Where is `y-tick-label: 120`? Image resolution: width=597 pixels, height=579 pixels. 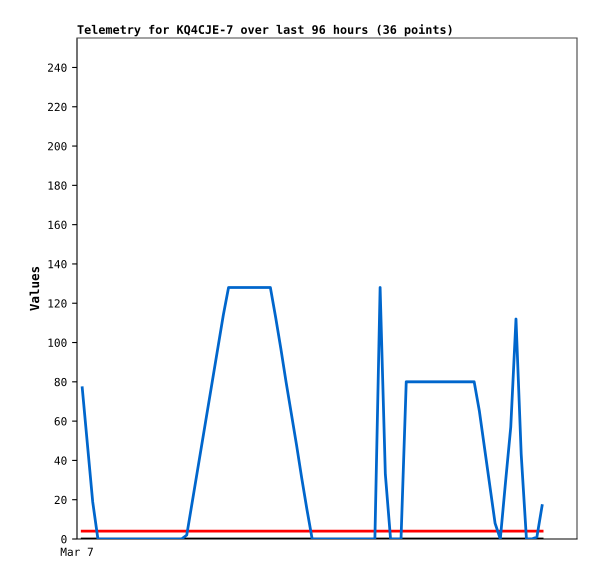 y-tick-label: 120 is located at coordinates (57, 303).